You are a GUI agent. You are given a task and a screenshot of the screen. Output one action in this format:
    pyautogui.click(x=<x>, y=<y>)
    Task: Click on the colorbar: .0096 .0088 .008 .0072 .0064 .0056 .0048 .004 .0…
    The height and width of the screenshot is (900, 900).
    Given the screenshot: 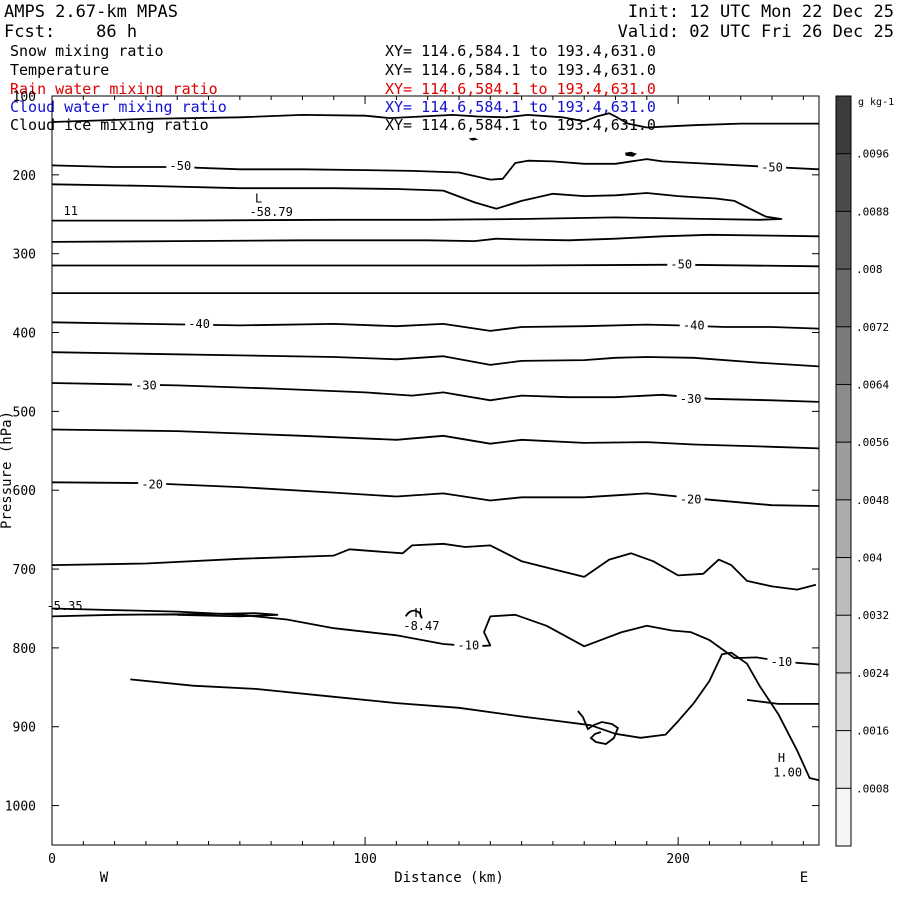 What is the action you would take?
    pyautogui.click(x=862, y=471)
    